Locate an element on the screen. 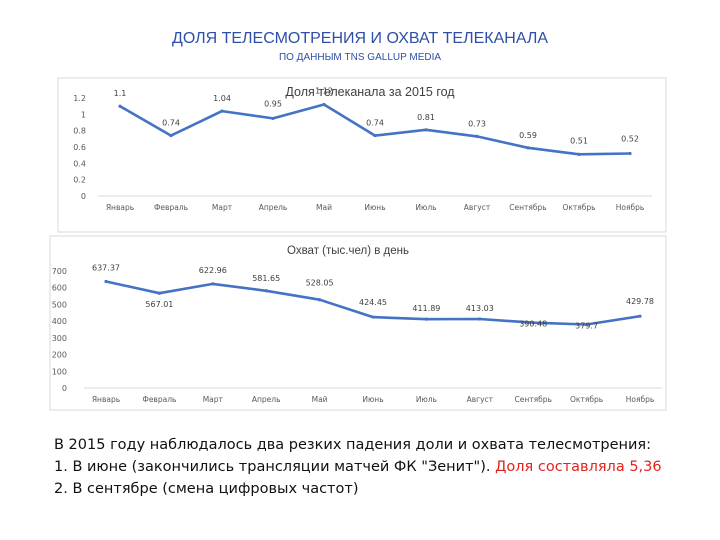 The image size is (720, 540). reach-data-label: 411.89 is located at coordinates (426, 308).